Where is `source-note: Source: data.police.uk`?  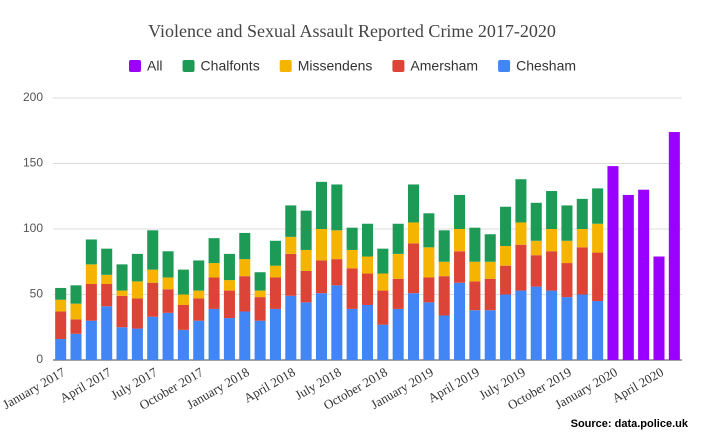
source-note: Source: data.police.uk is located at coordinates (630, 424).